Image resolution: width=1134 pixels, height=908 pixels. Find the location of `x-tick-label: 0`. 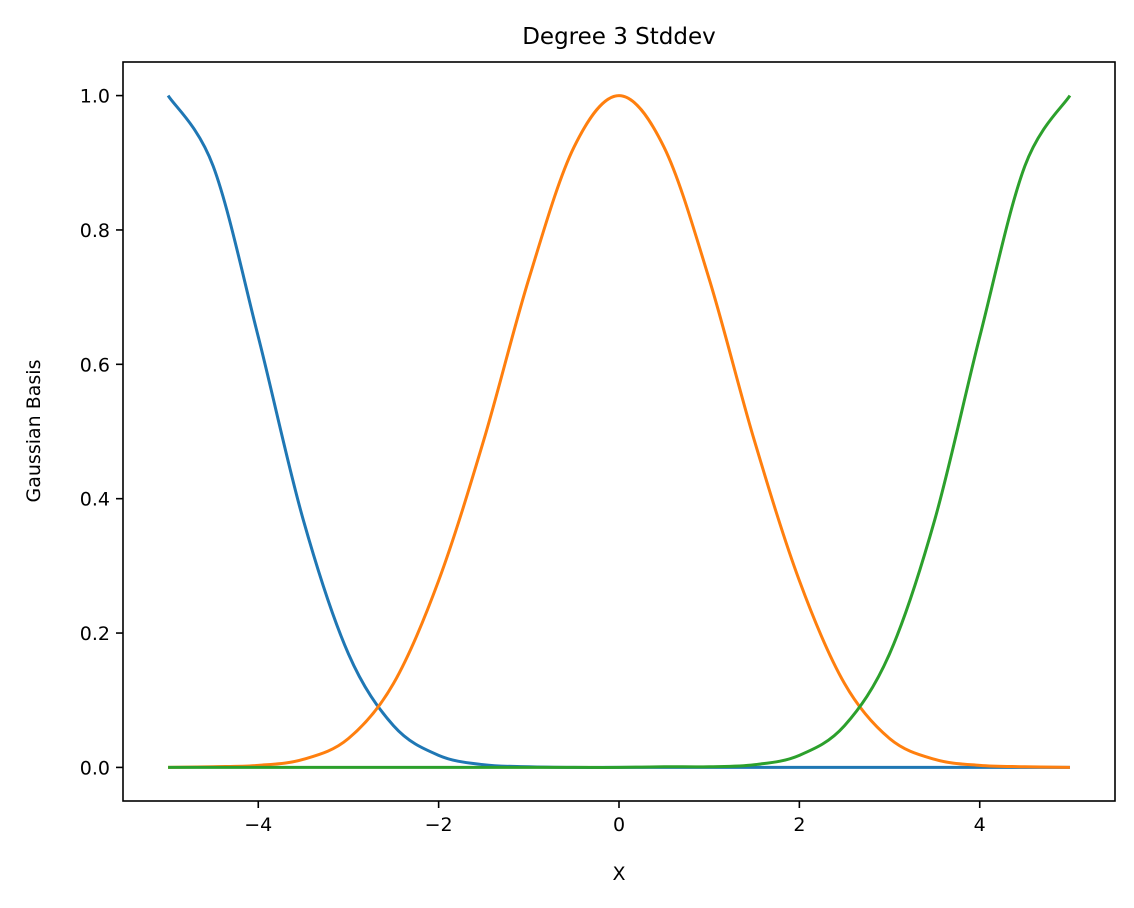

x-tick-label: 0 is located at coordinates (619, 825).